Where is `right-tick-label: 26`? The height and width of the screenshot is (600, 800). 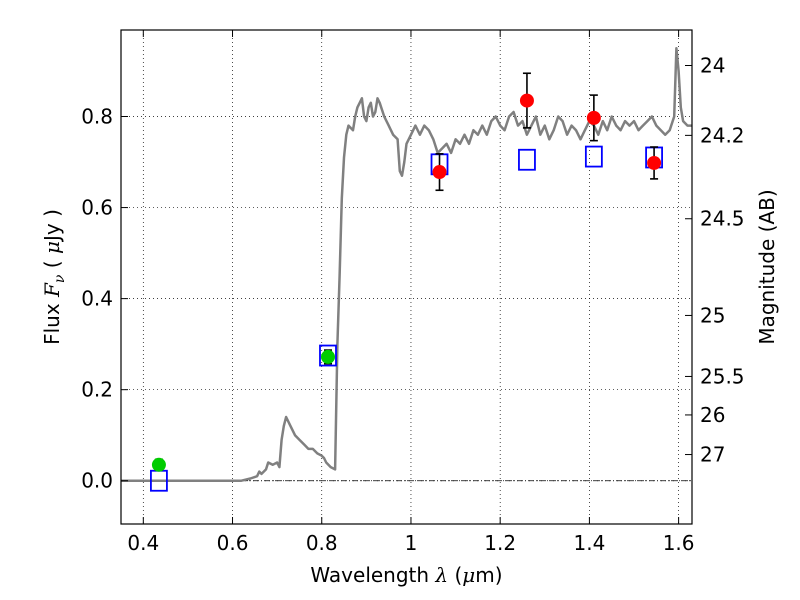 right-tick-label: 26 is located at coordinates (712, 415).